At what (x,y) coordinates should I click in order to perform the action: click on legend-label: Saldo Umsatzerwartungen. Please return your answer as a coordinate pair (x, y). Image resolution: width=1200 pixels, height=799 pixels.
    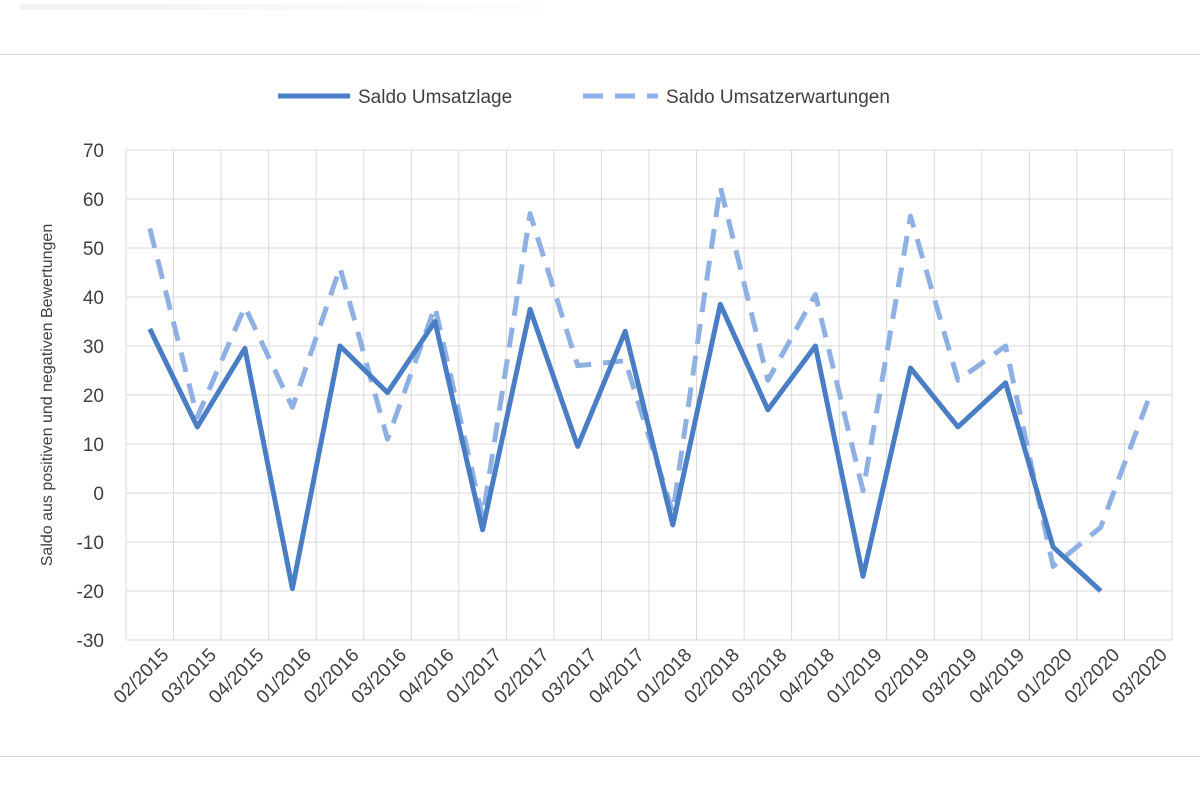
    Looking at the image, I should click on (778, 97).